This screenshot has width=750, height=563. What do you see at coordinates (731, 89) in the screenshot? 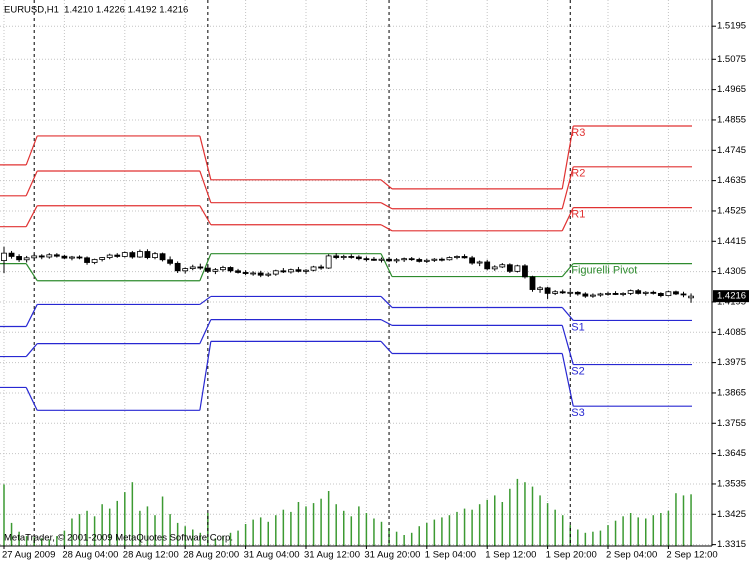
I see `y-tick-label: 1.4965` at bounding box center [731, 89].